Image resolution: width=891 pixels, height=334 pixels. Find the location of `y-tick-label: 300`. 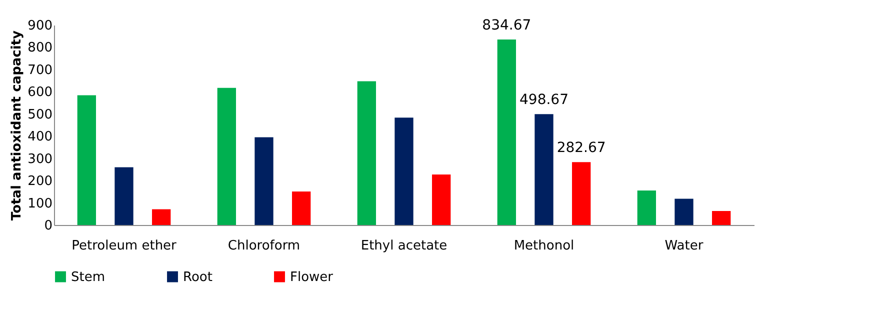

y-tick-label: 300 is located at coordinates (40, 159).